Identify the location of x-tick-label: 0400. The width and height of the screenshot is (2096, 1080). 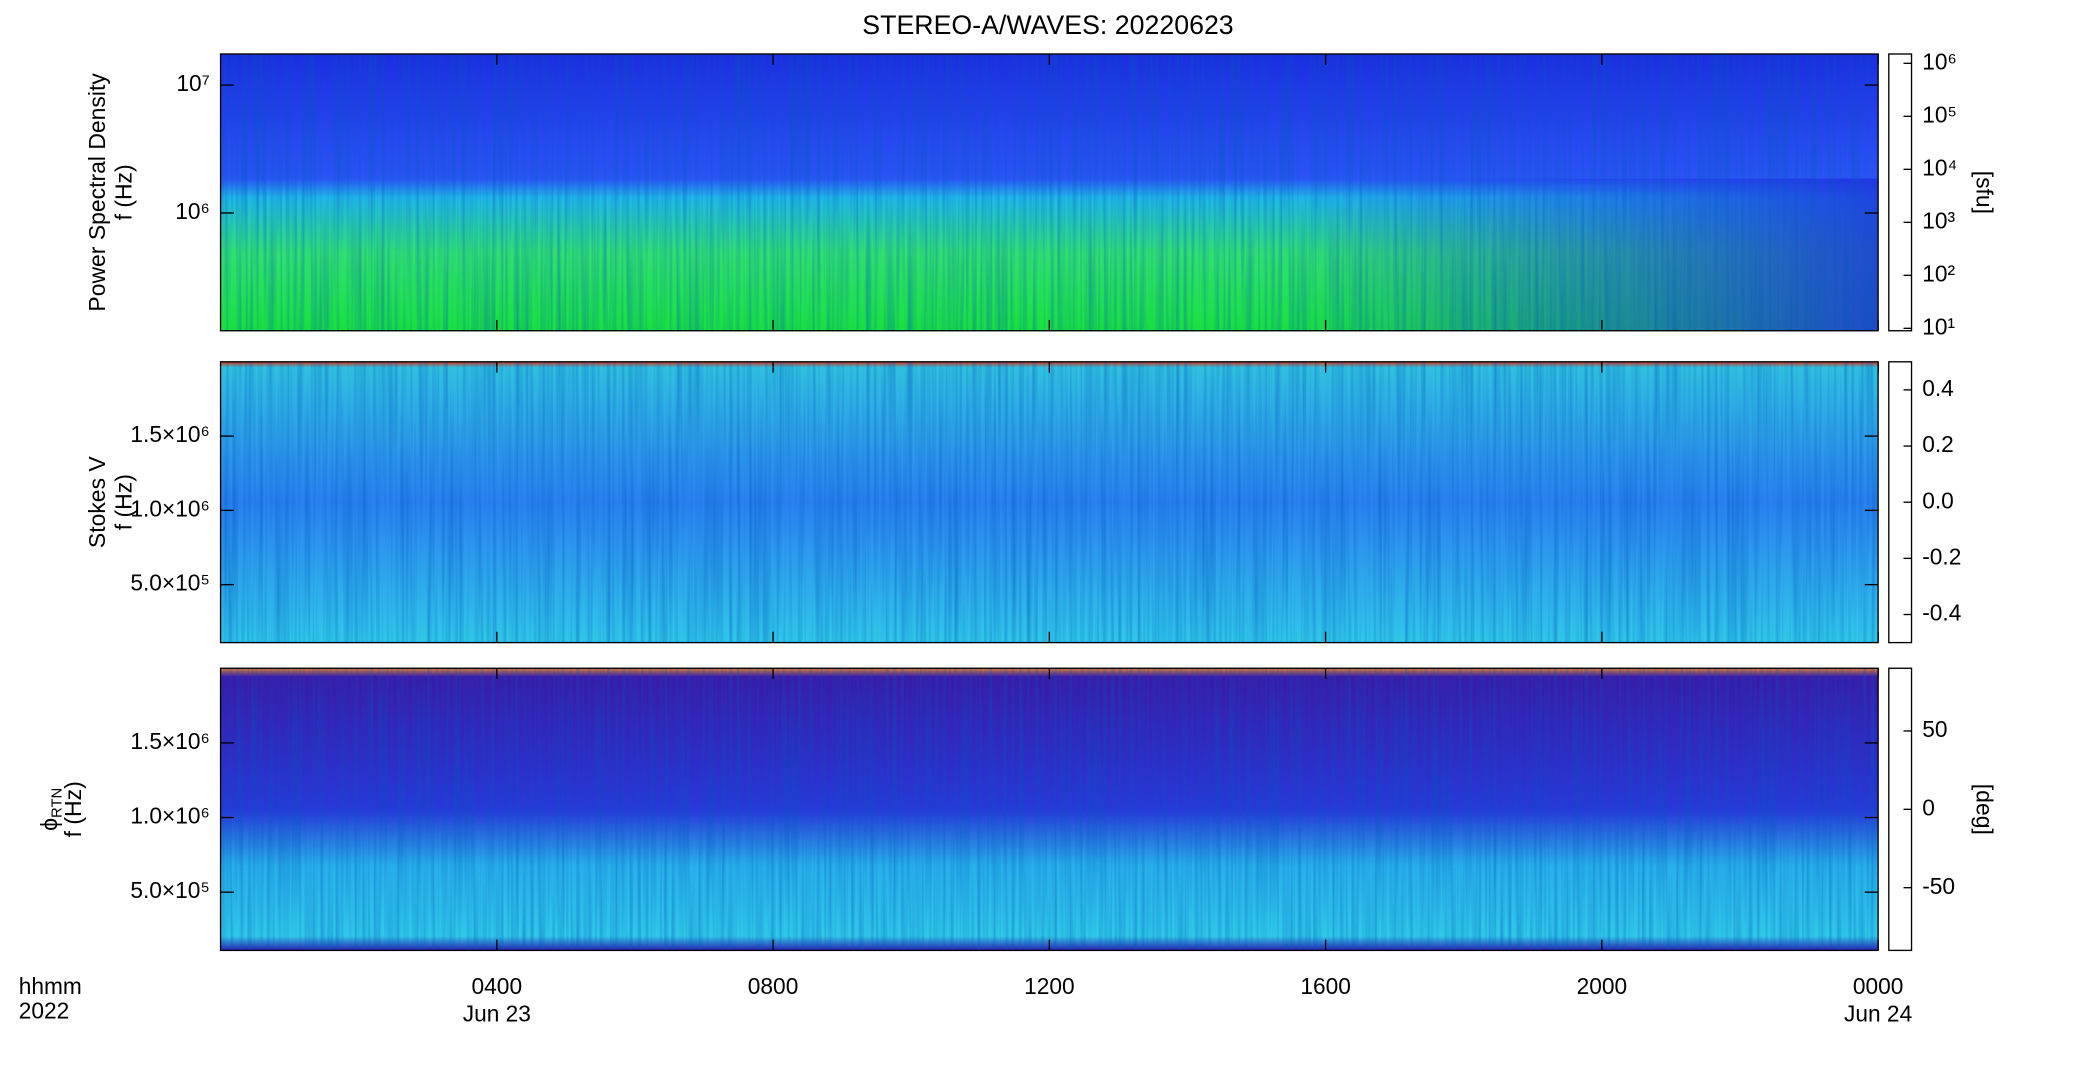
(497, 986).